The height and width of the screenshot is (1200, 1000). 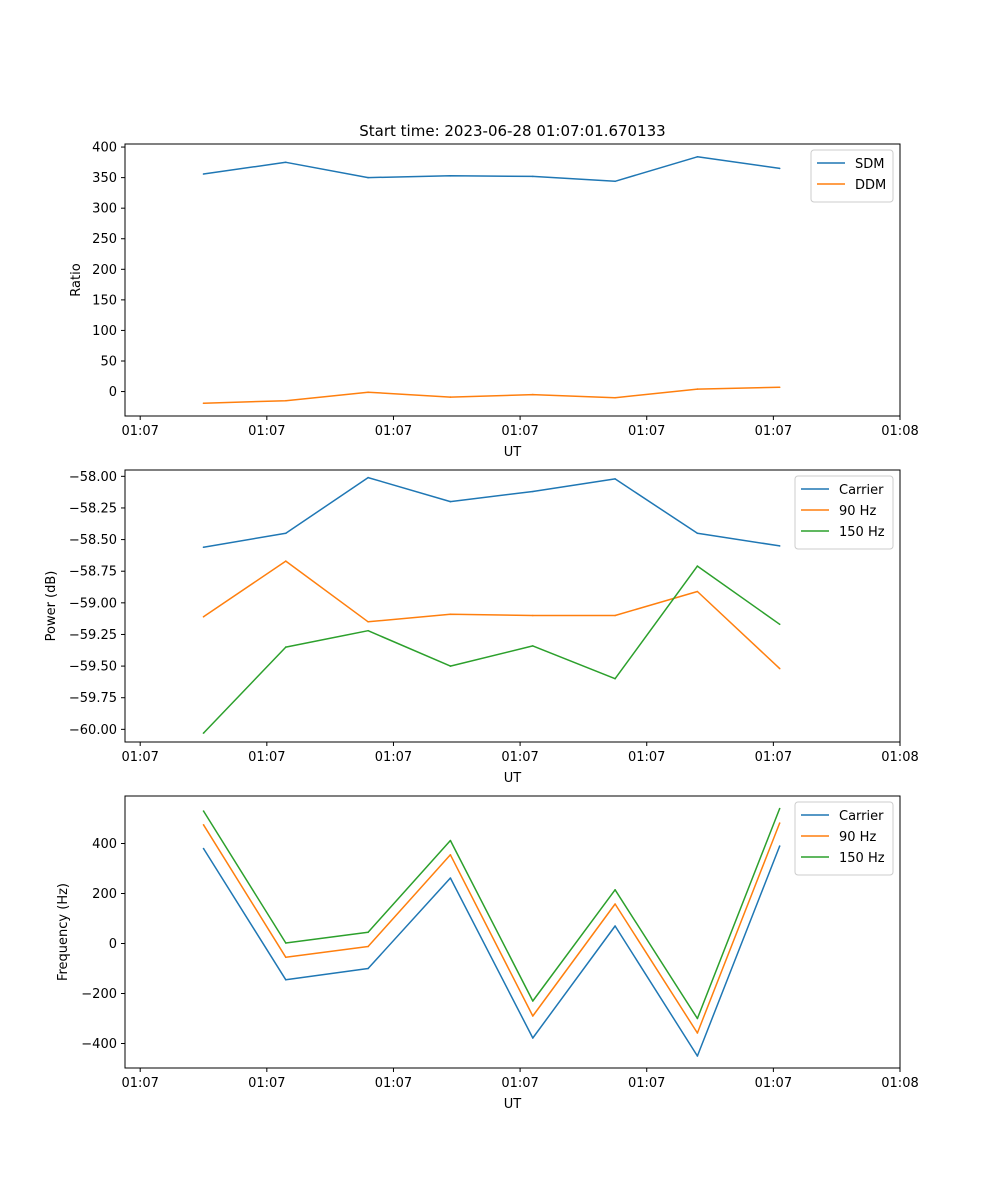 I want to click on panel-2-legend-label-150-hz: 150 Hz, so click(x=862, y=532).